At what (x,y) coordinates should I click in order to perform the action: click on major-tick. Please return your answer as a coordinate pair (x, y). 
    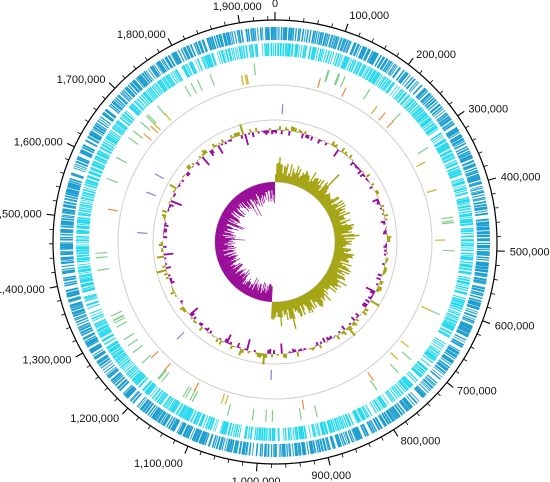
    Looking at the image, I should click on (186, 450).